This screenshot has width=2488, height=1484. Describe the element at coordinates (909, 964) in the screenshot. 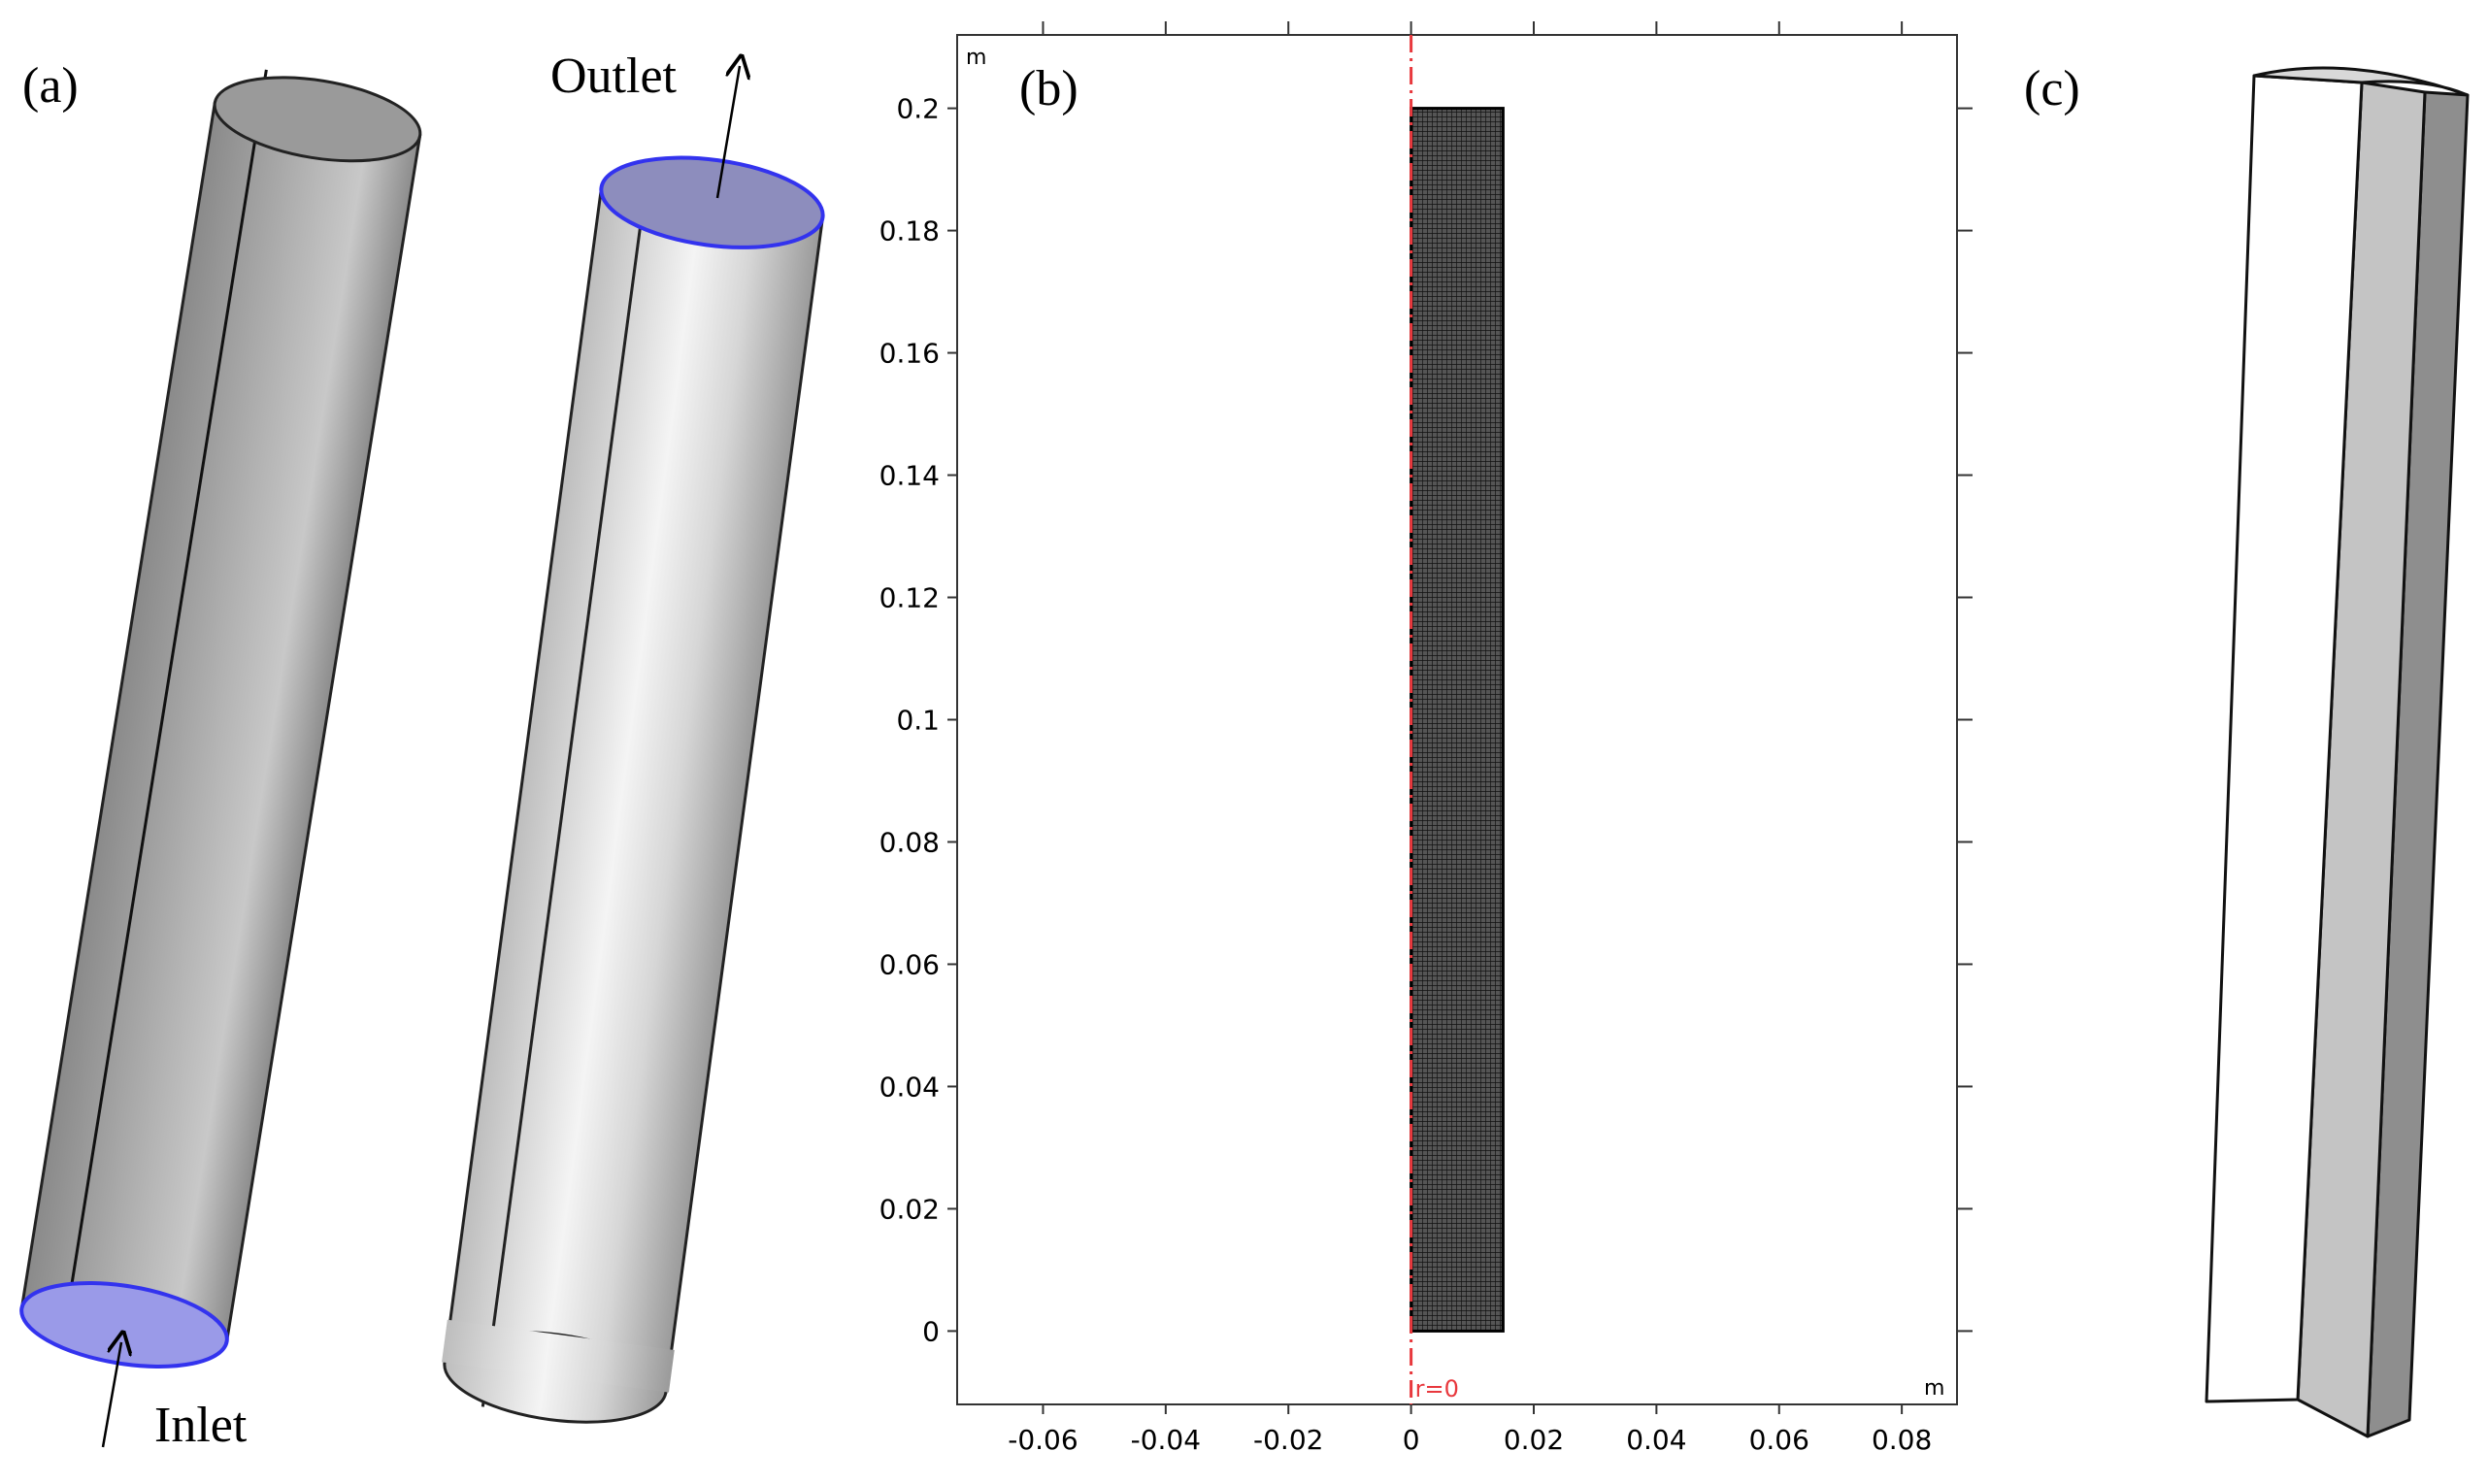

I see `y-tick-label: 0.06` at that location.